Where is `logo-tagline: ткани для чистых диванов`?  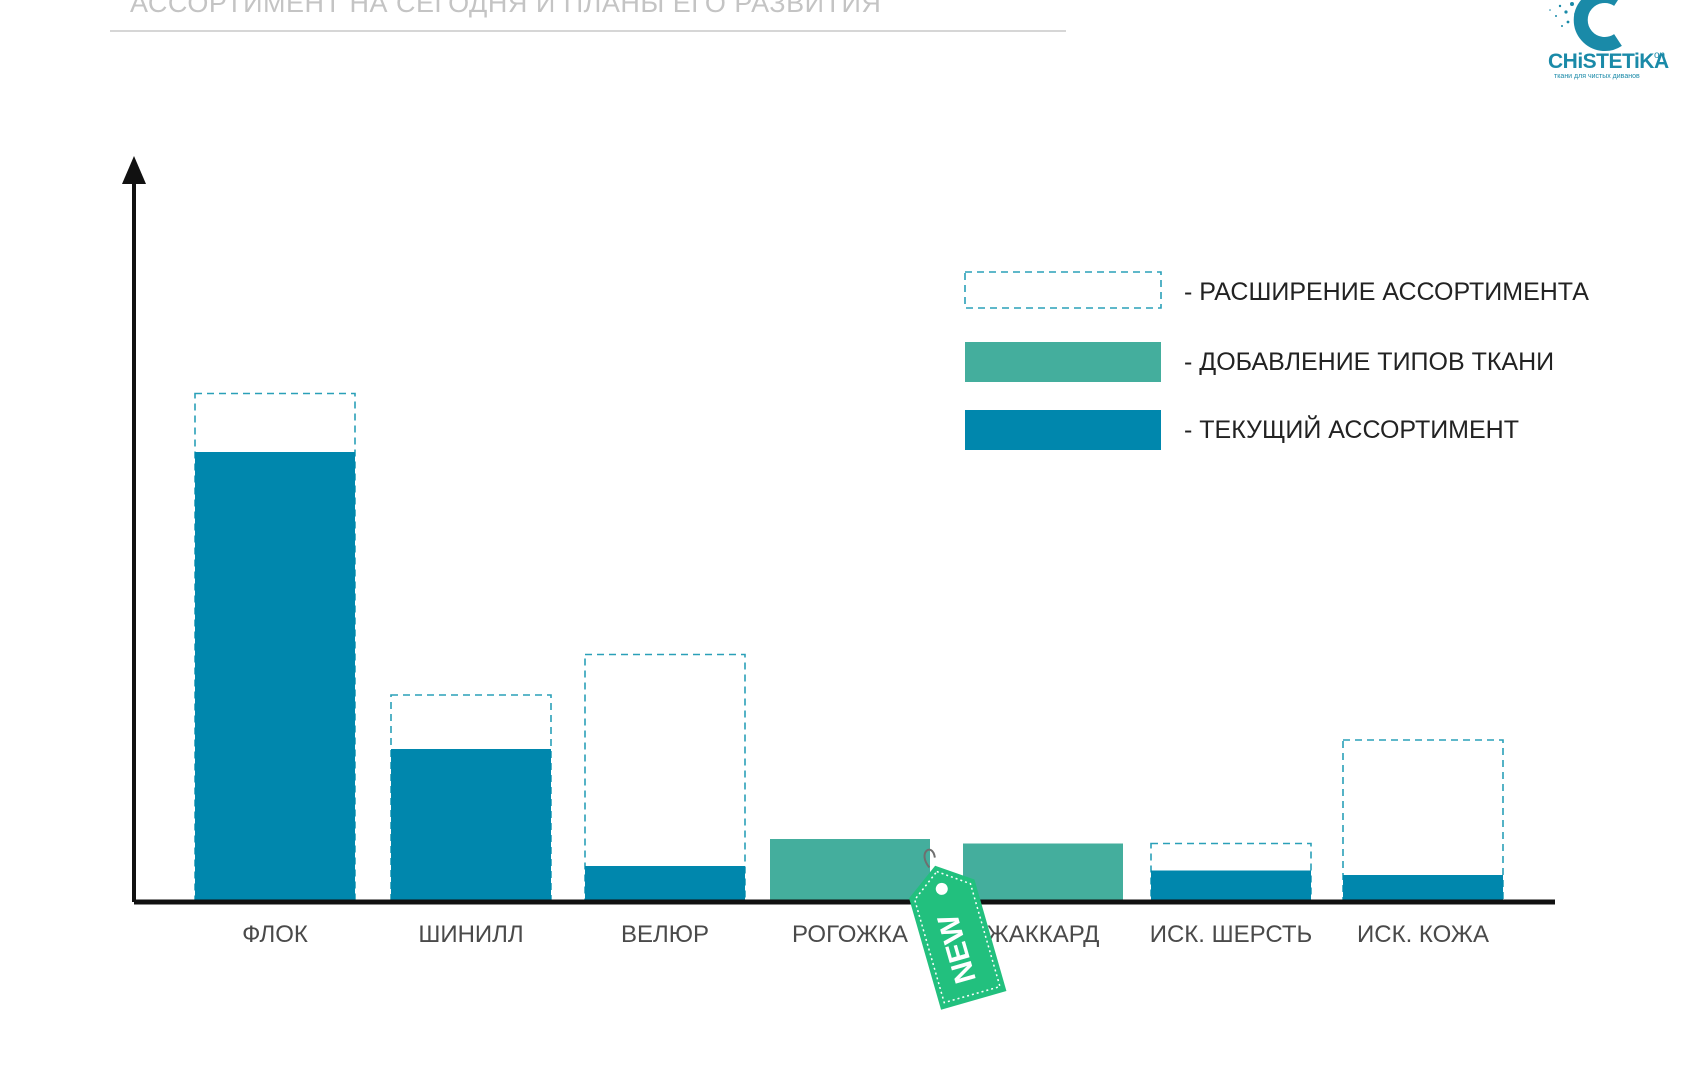
logo-tagline: ткани для чистых диванов is located at coordinates (1597, 76).